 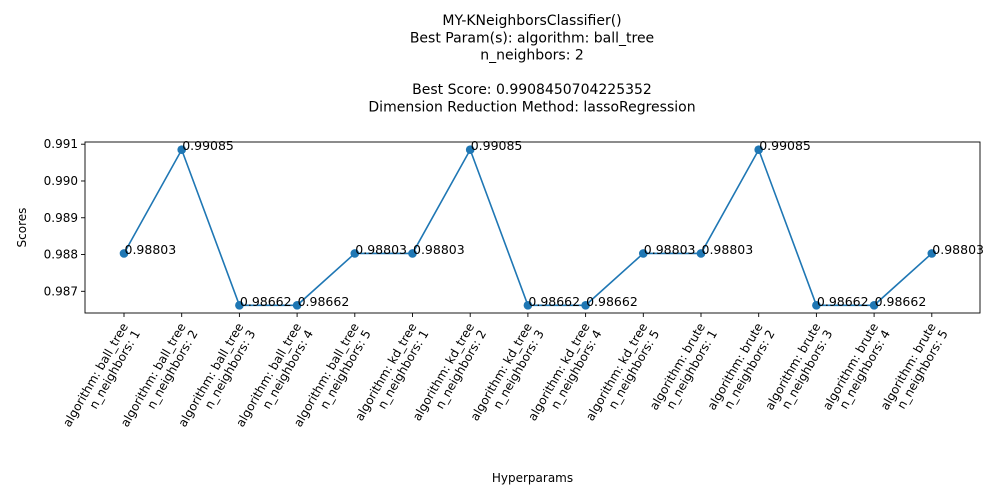 What do you see at coordinates (532, 90) in the screenshot?
I see `title-line: Best Score: 0.9908450704225352` at bounding box center [532, 90].